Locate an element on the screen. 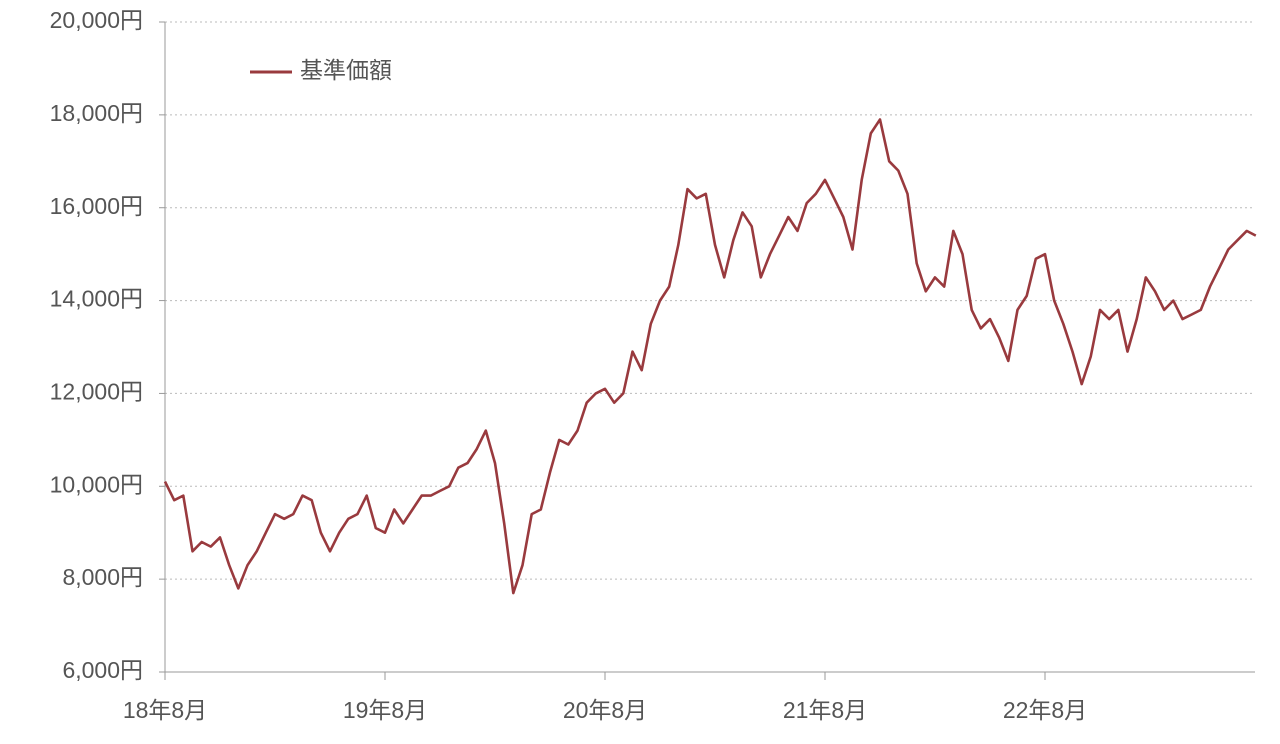 The image size is (1280, 744). y-tick-label: 6,000円 is located at coordinates (102, 670).